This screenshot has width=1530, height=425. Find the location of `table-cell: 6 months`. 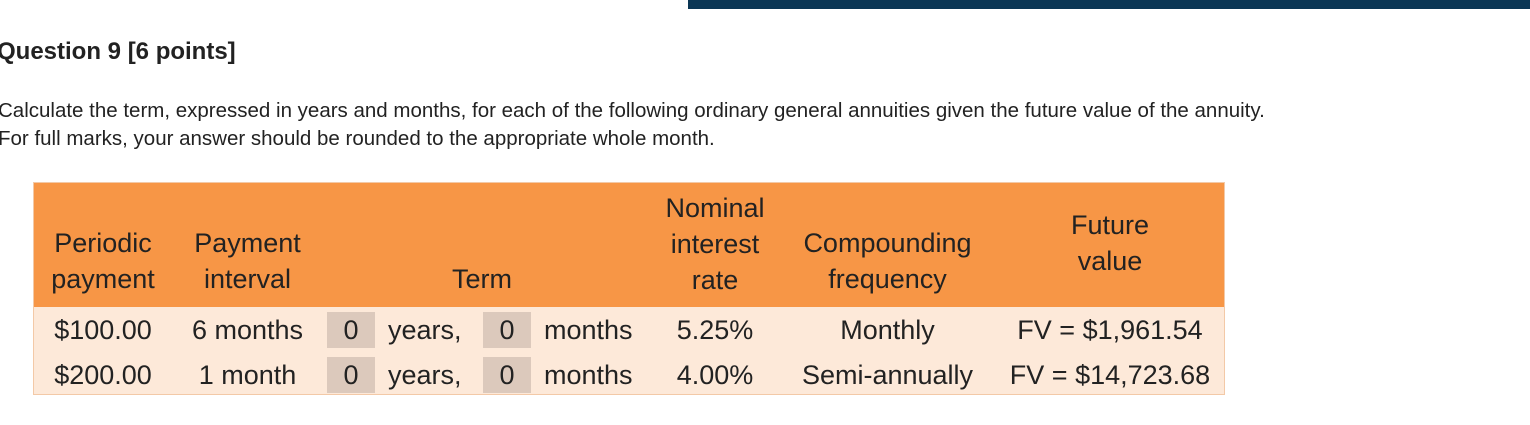

table-cell: 6 months is located at coordinates (247, 330).